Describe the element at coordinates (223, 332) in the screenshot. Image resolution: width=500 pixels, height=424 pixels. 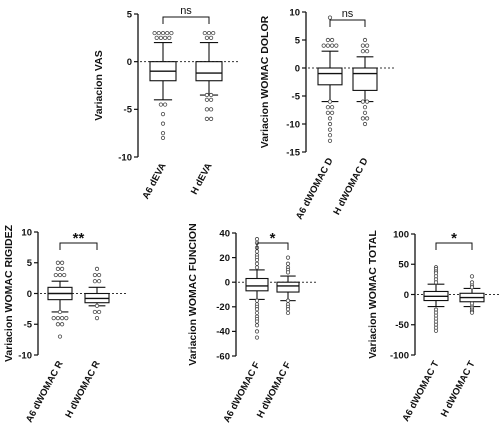
I see `y-tick-label: -40` at that location.